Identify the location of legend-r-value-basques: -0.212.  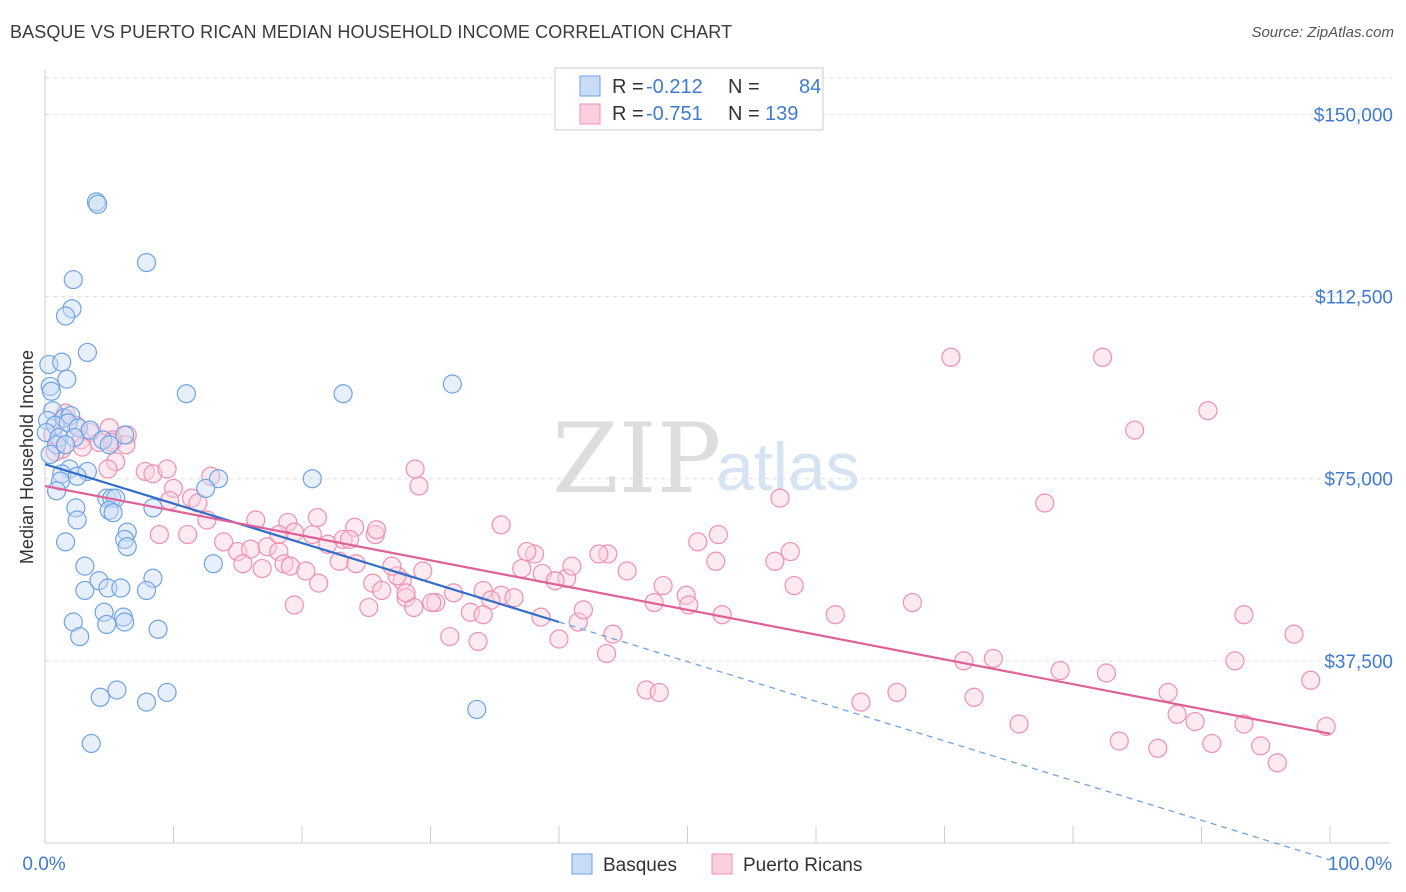
(674, 87).